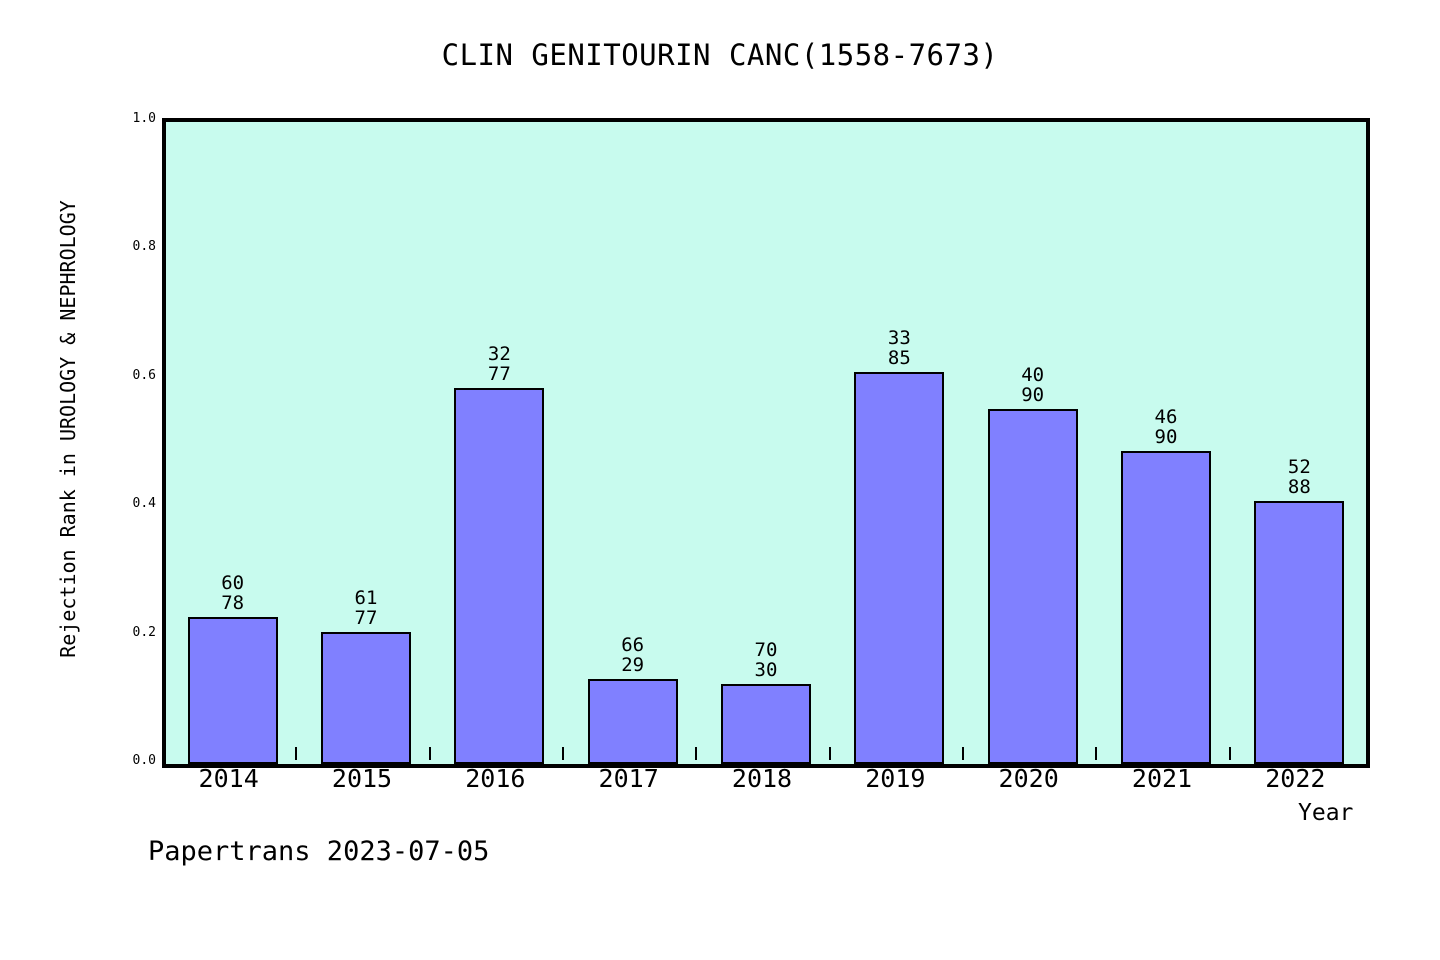 This screenshot has height=960, width=1440. What do you see at coordinates (899, 568) in the screenshot?
I see `bar-2019` at bounding box center [899, 568].